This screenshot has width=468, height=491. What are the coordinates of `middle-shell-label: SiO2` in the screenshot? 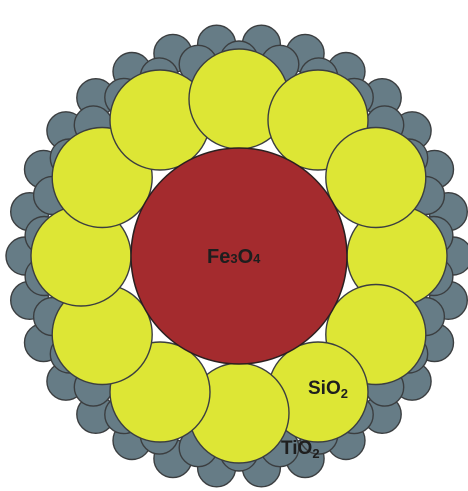 It's located at (328, 389).